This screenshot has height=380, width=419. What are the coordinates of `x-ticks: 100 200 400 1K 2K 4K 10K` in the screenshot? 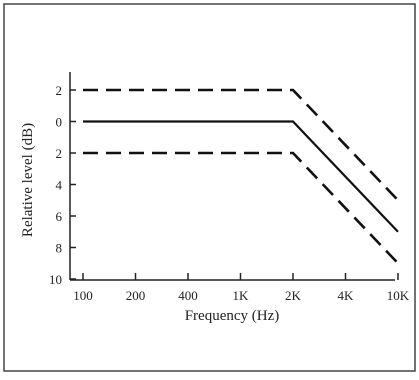 It's located at (241, 288).